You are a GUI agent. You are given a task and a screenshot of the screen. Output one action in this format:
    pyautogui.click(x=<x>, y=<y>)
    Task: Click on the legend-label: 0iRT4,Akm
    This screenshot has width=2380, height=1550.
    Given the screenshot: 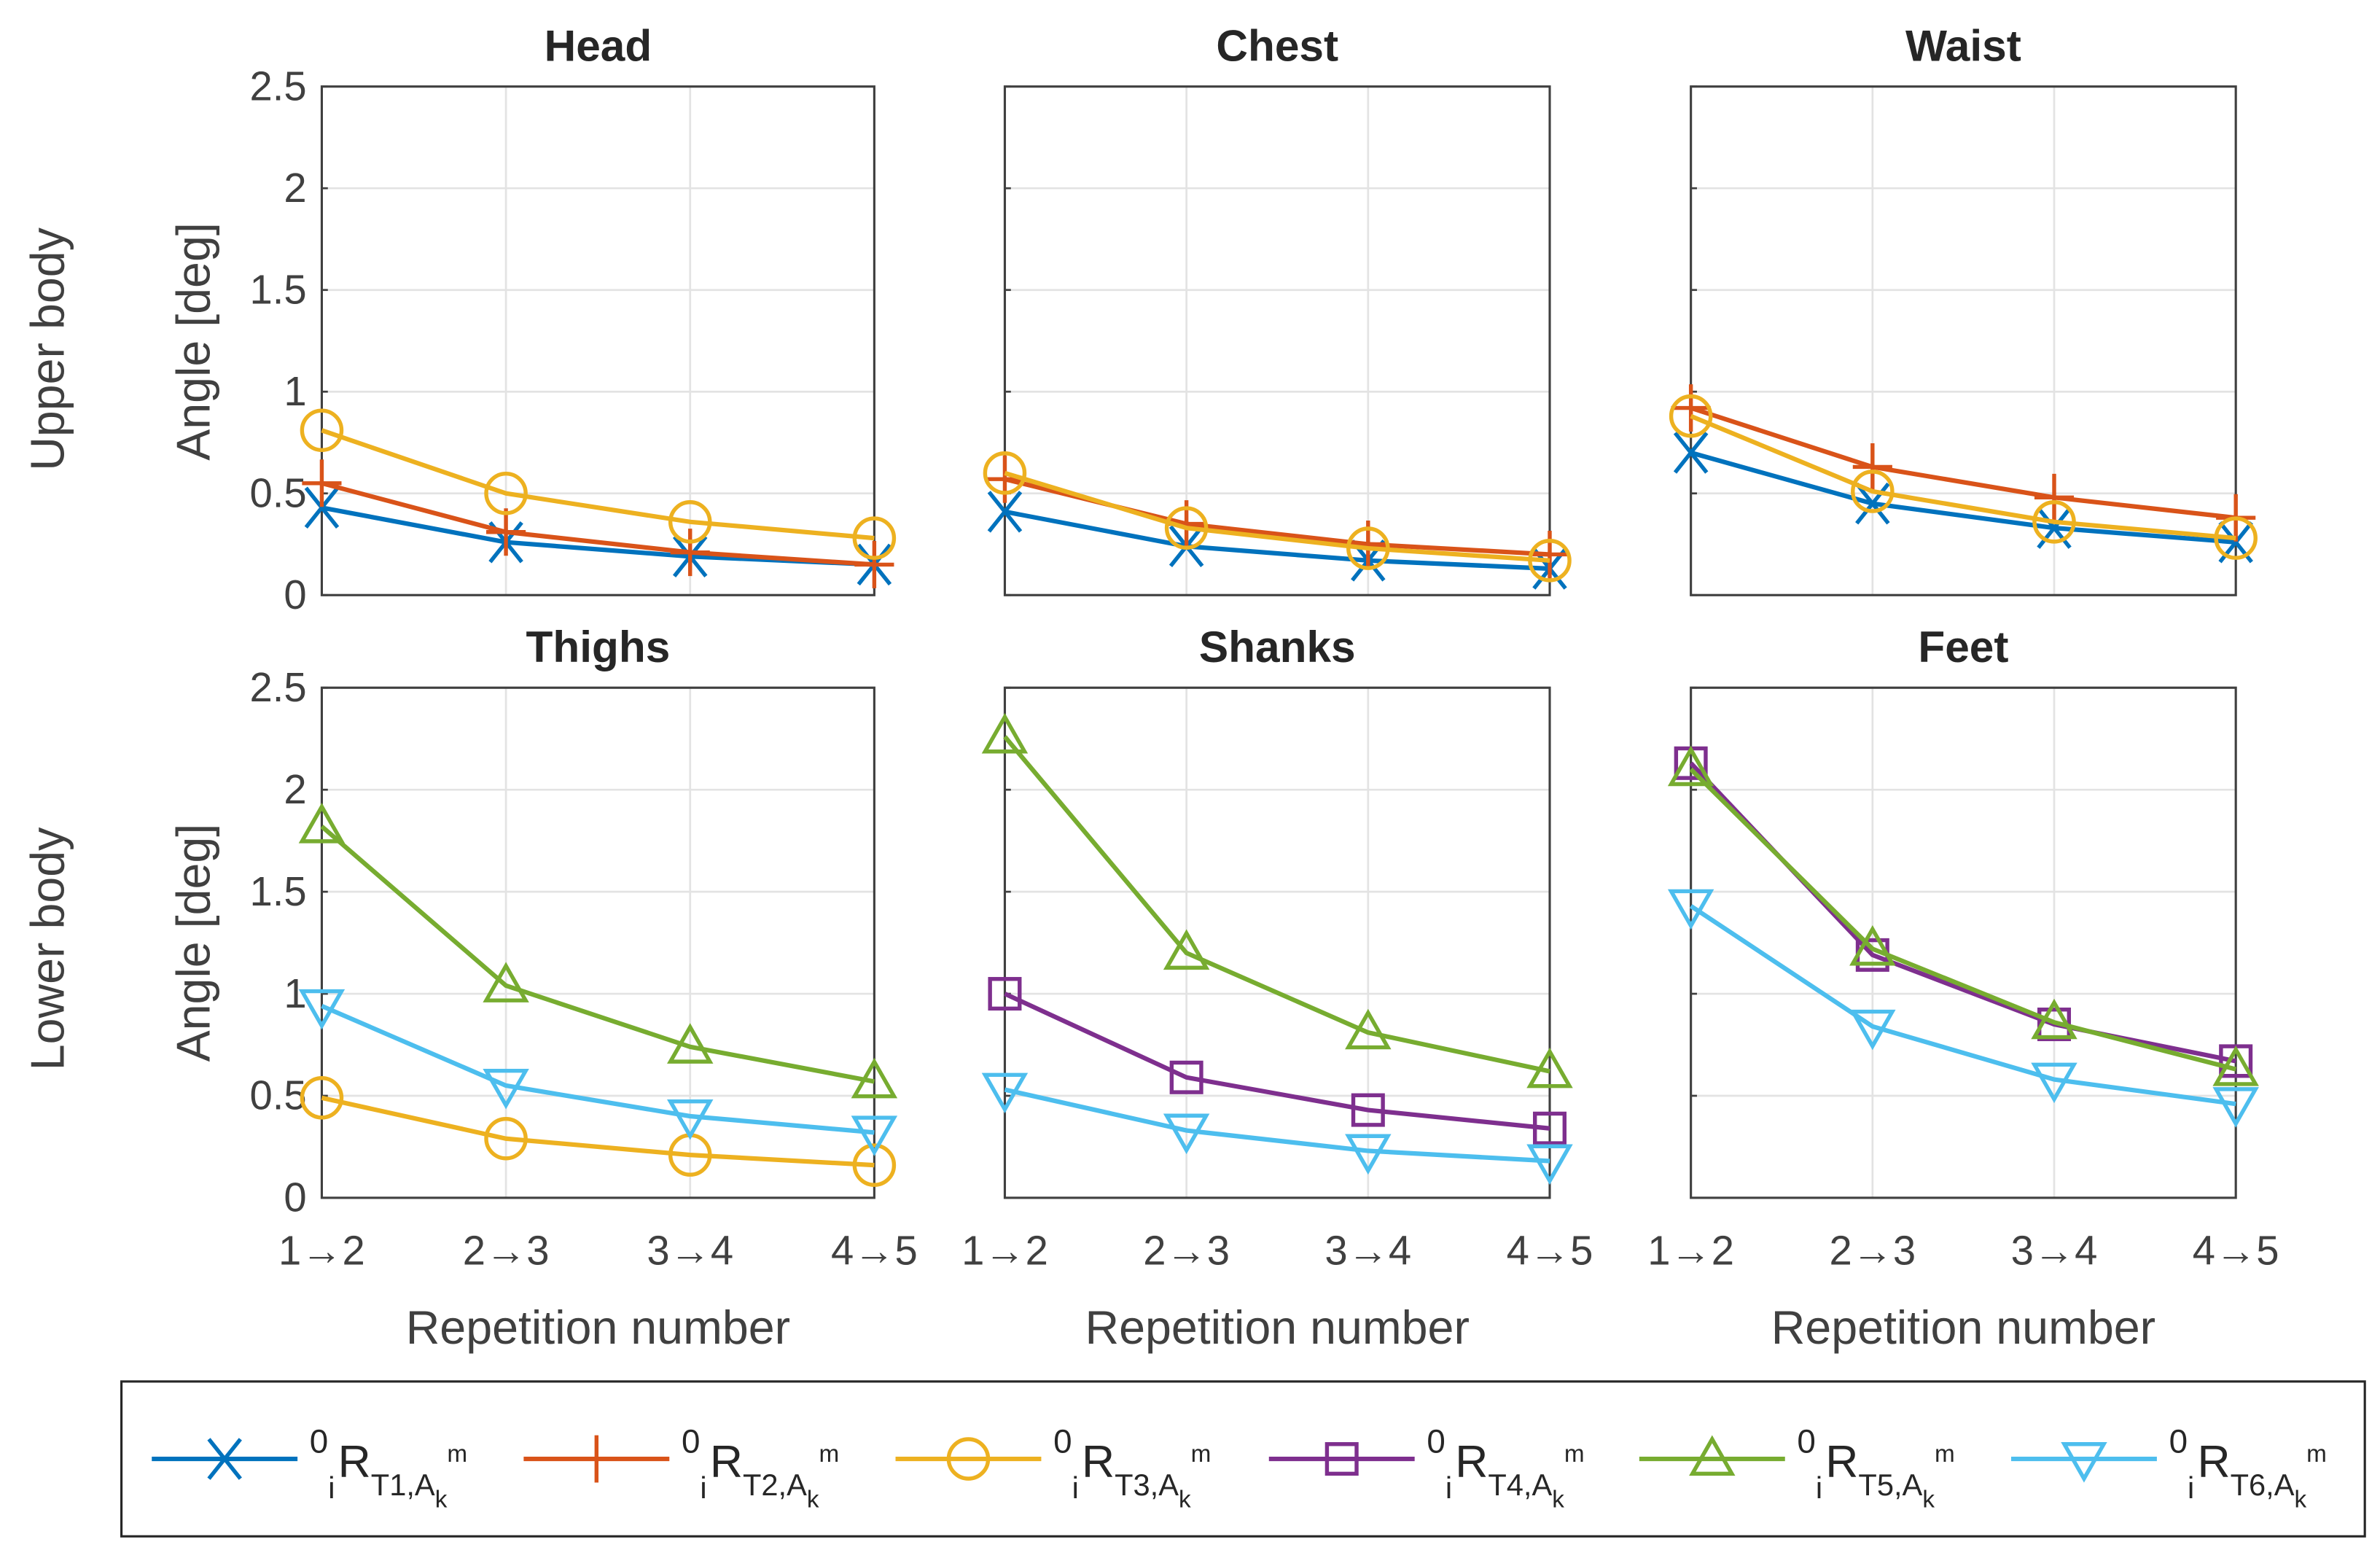 What is the action you would take?
    pyautogui.click(x=1505, y=1468)
    